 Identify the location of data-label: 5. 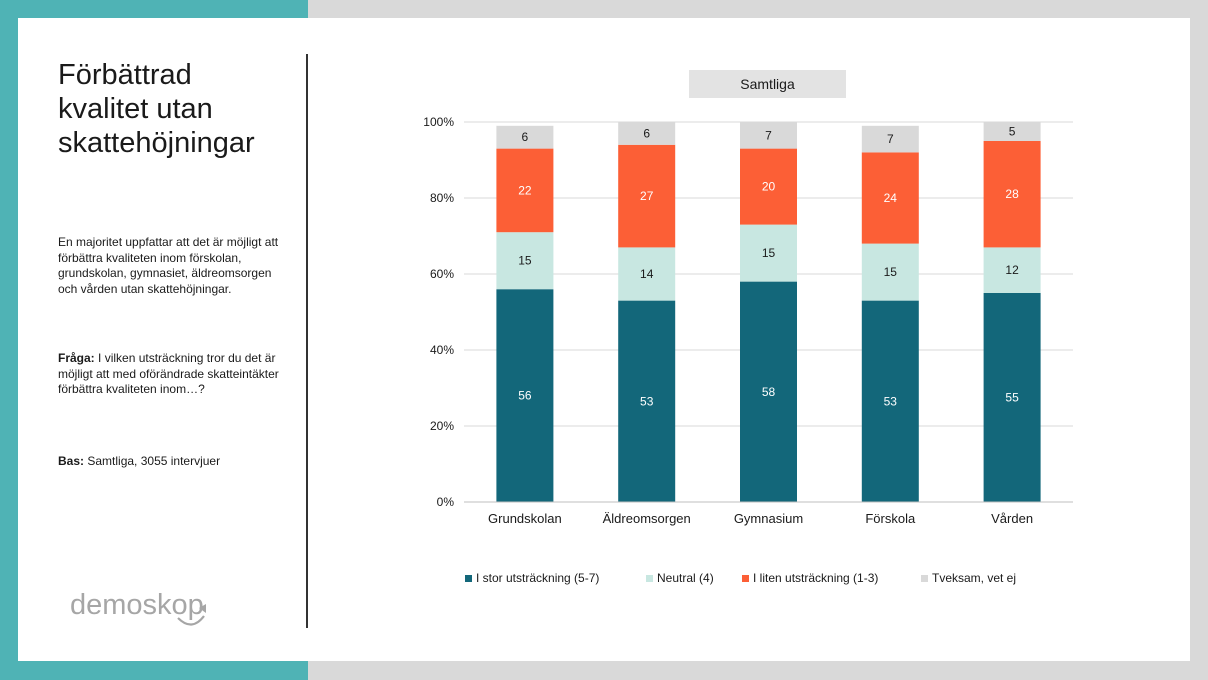
(1012, 132).